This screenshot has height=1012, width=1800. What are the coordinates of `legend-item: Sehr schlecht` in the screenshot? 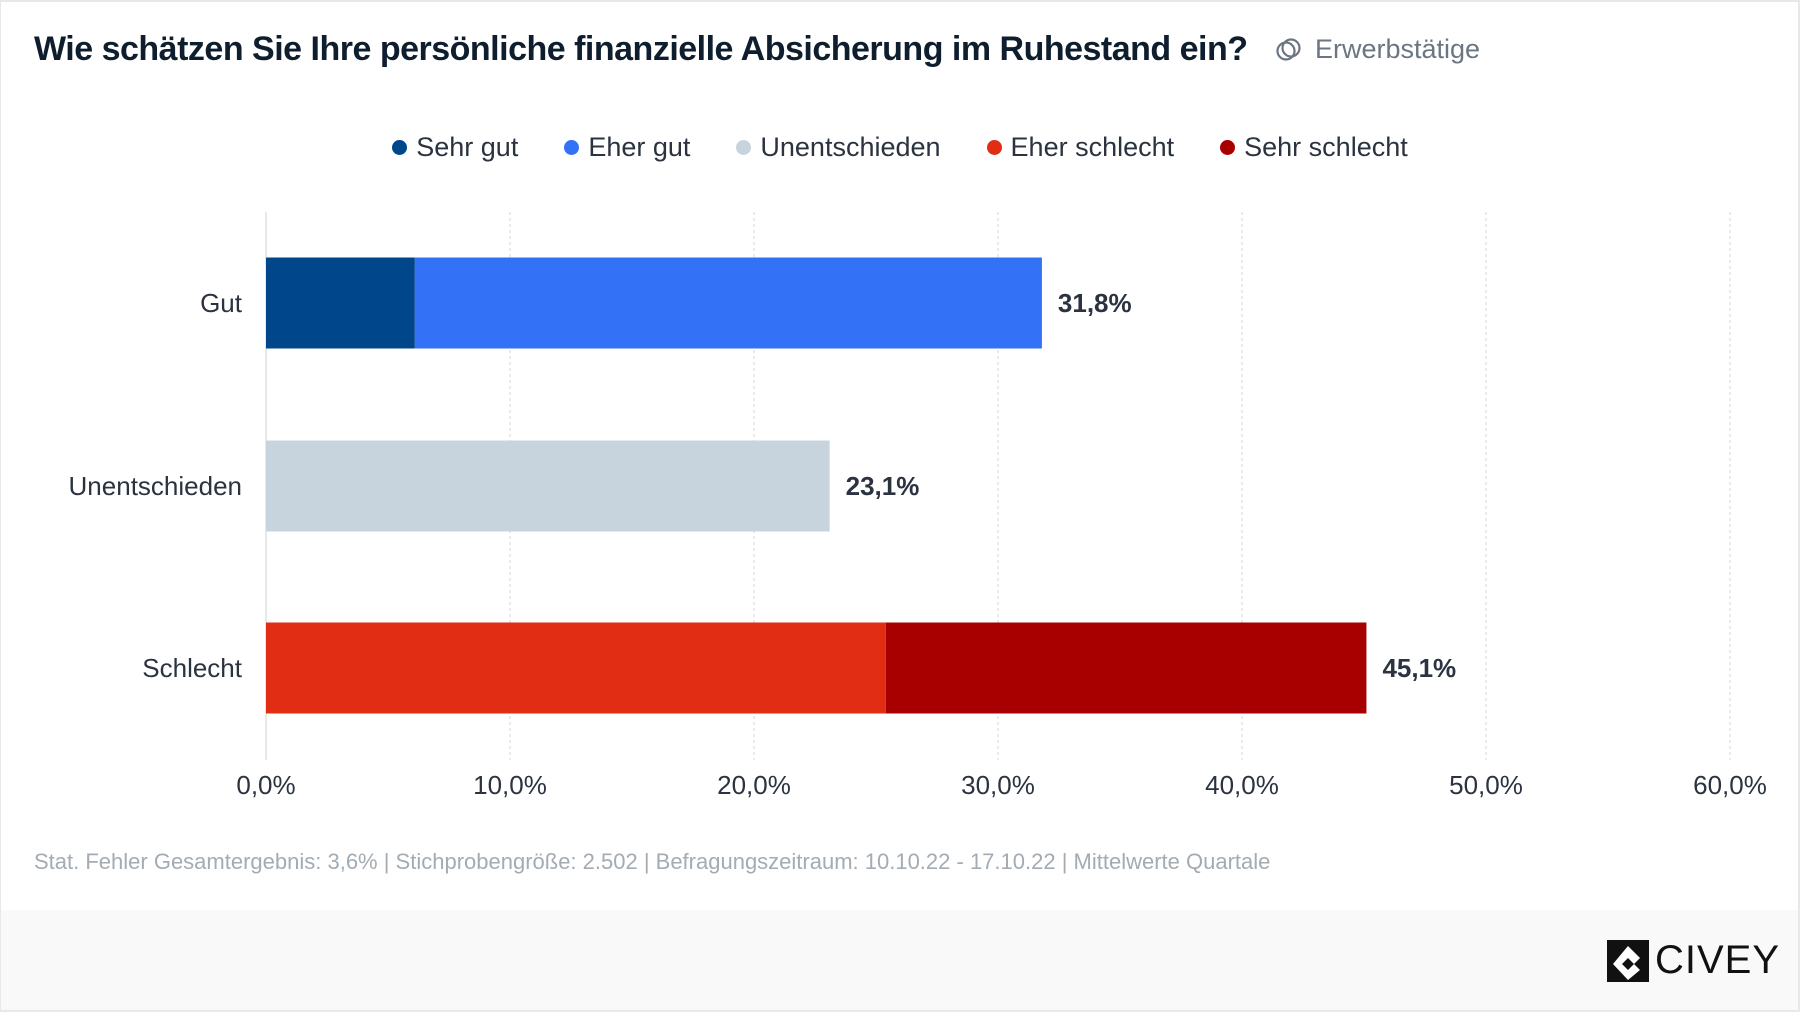 It's located at (1314, 147).